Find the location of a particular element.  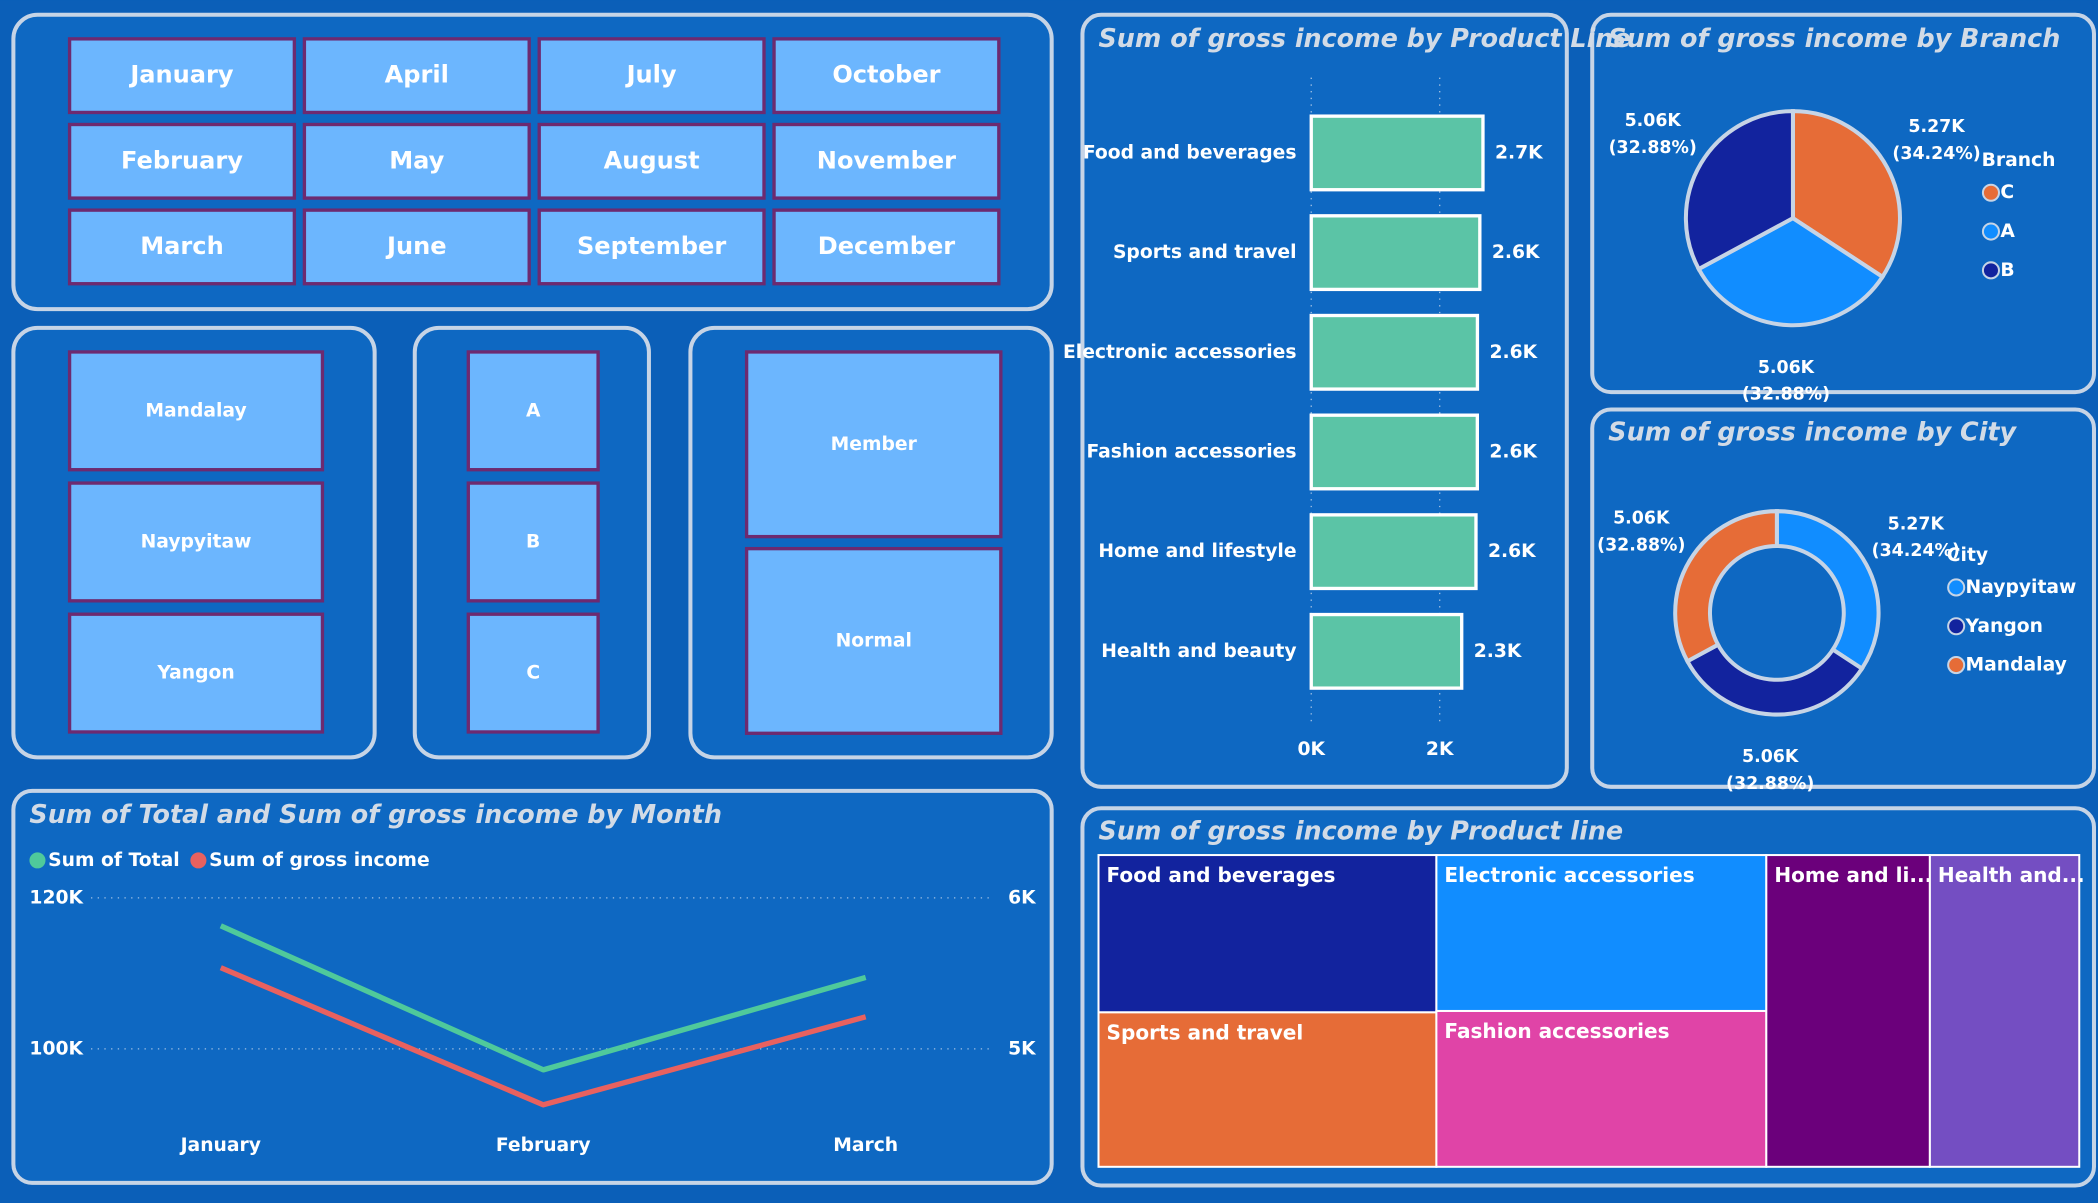

x-tick-label: 0K is located at coordinates (1311, 749).